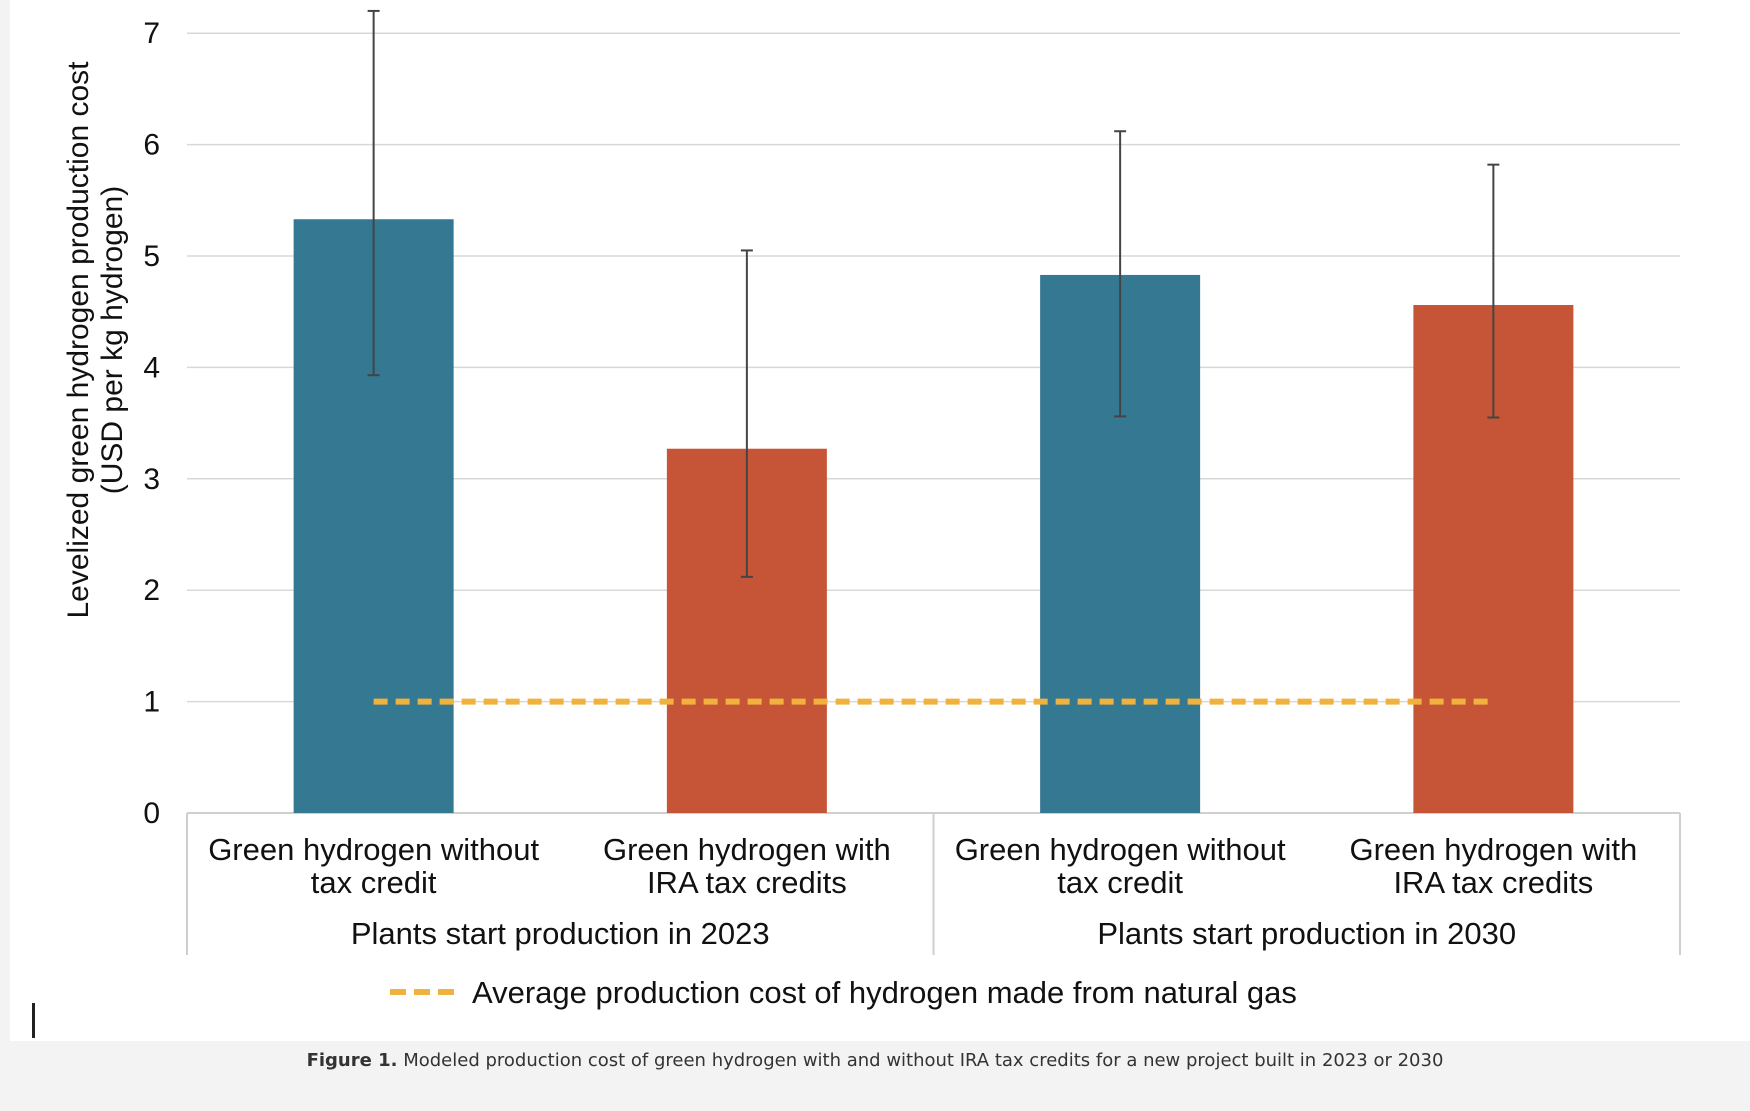 This screenshot has height=1111, width=1750. I want to click on y-tick-label: 5, so click(151, 256).